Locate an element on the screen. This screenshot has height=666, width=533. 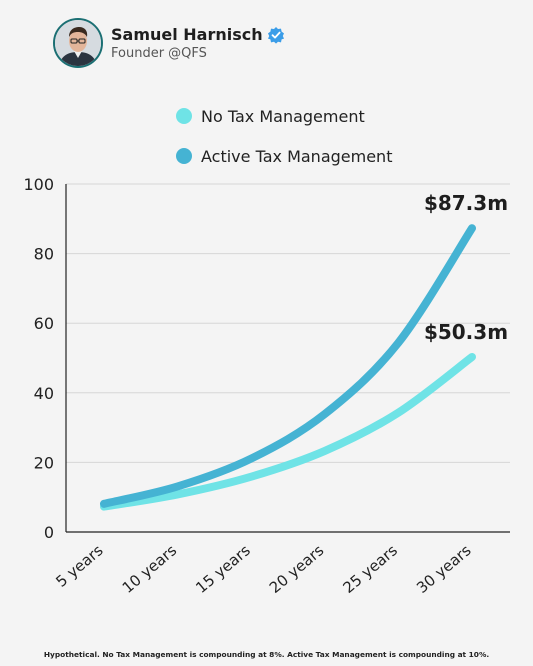
verified-badge-icon is located at coordinates (275, 35).